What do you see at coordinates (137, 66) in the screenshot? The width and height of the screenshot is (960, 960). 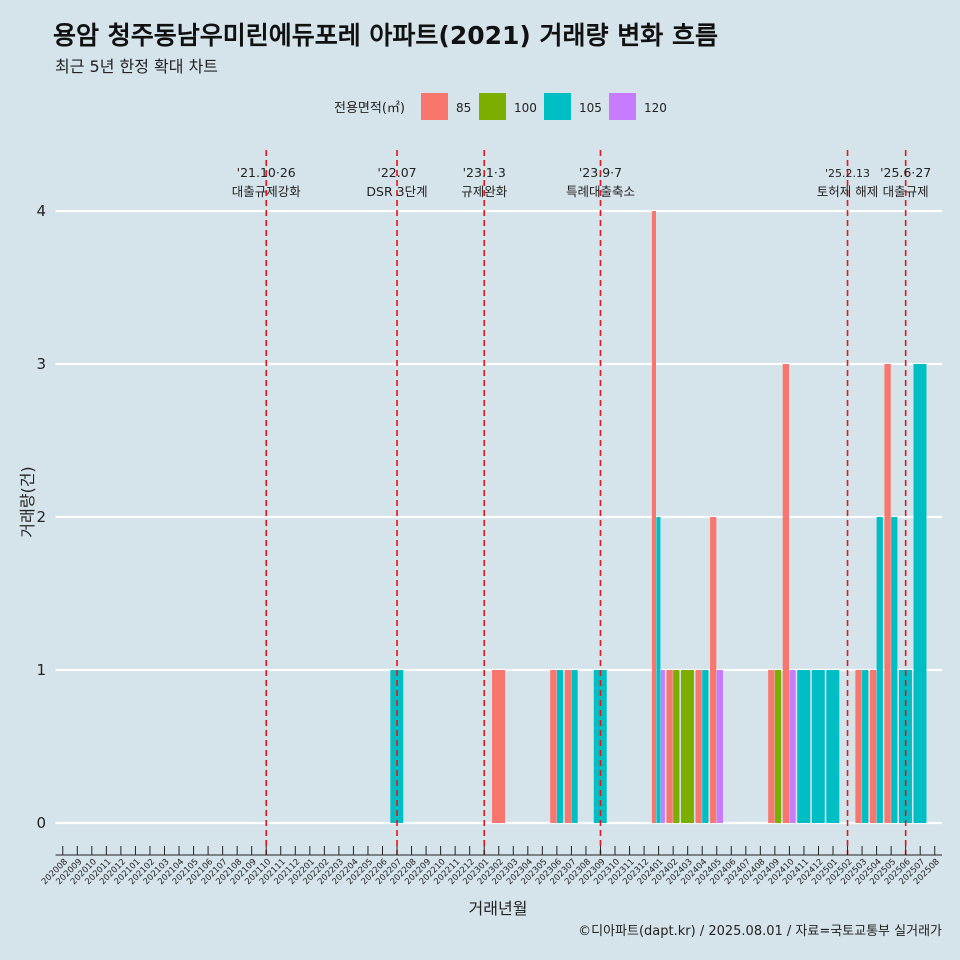 I see `chart-subtitle: 최근 5년 한정 확대 차트` at bounding box center [137, 66].